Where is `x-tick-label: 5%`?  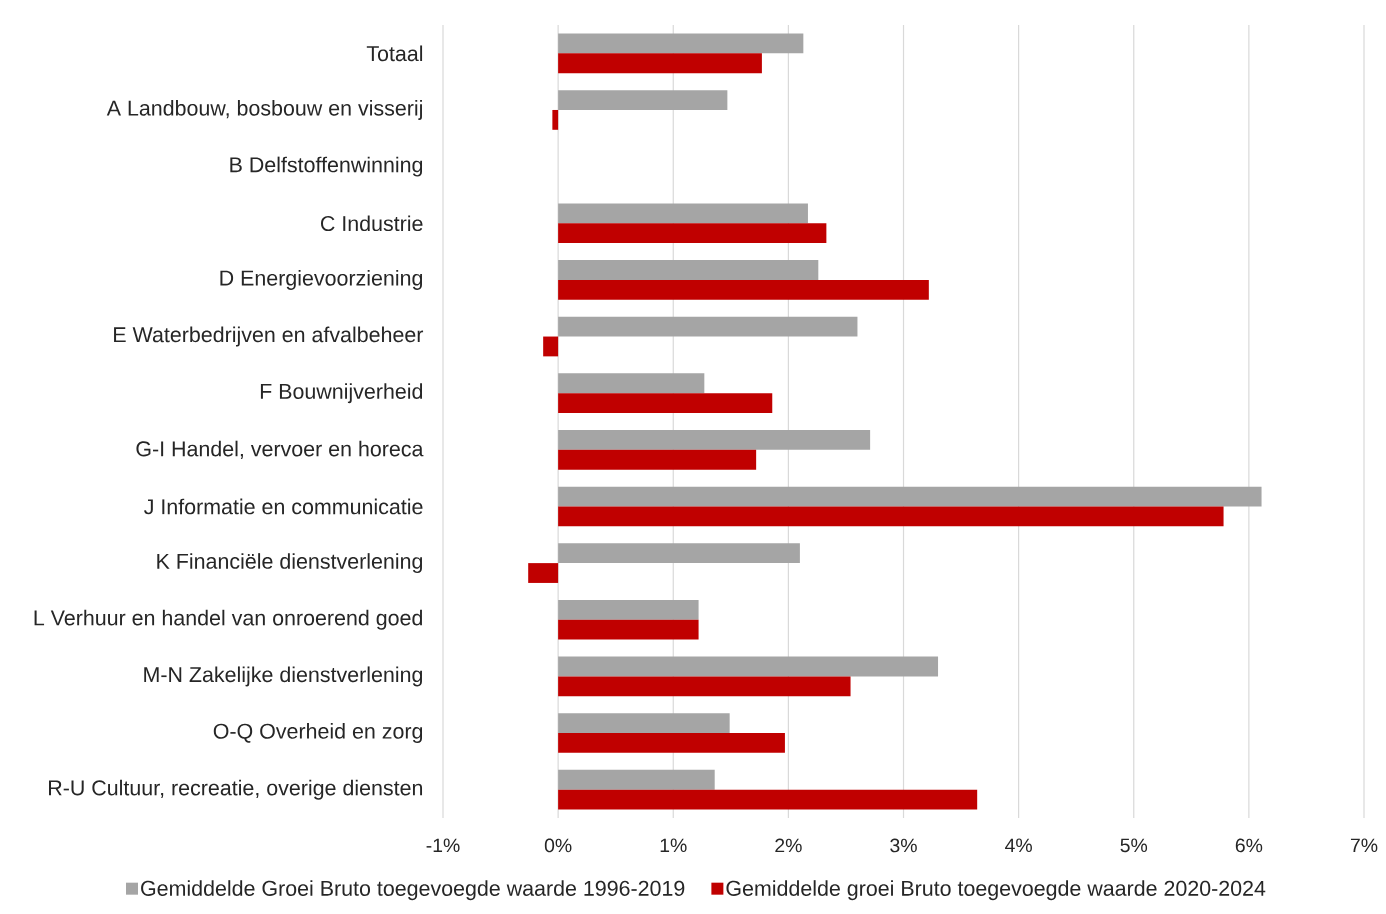 x-tick-label: 5% is located at coordinates (1134, 845).